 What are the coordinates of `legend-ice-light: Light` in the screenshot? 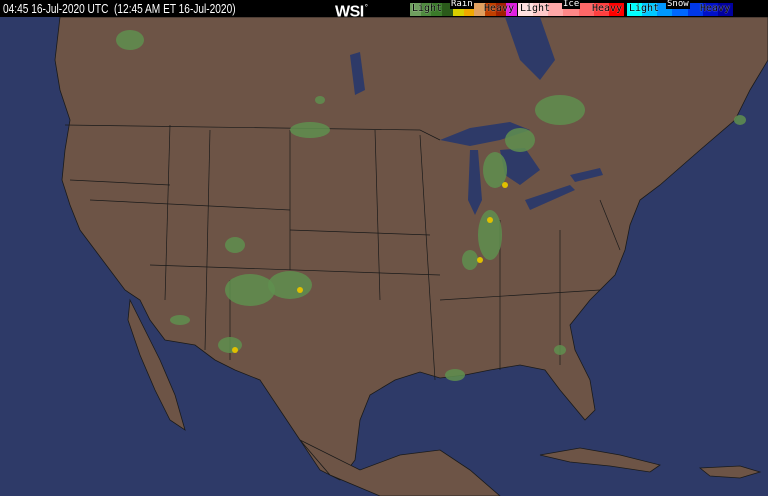 It's located at (535, 8).